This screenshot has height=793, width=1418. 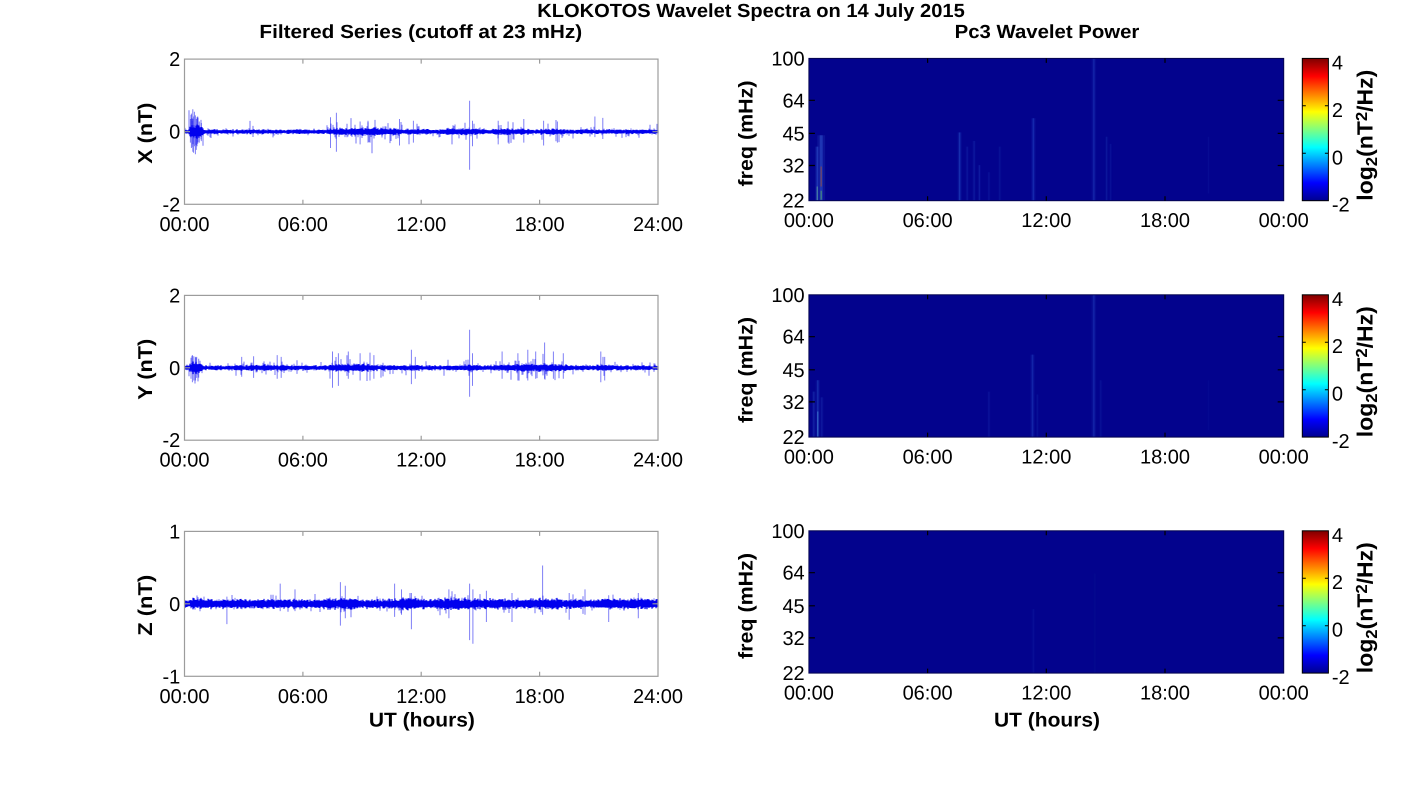 I want to click on svg-text:KLOKOTOS Wavelet Spectra on 14: KLOKOTOS Wavelet Spectra on 14 July 2015, so click(x=751, y=11).